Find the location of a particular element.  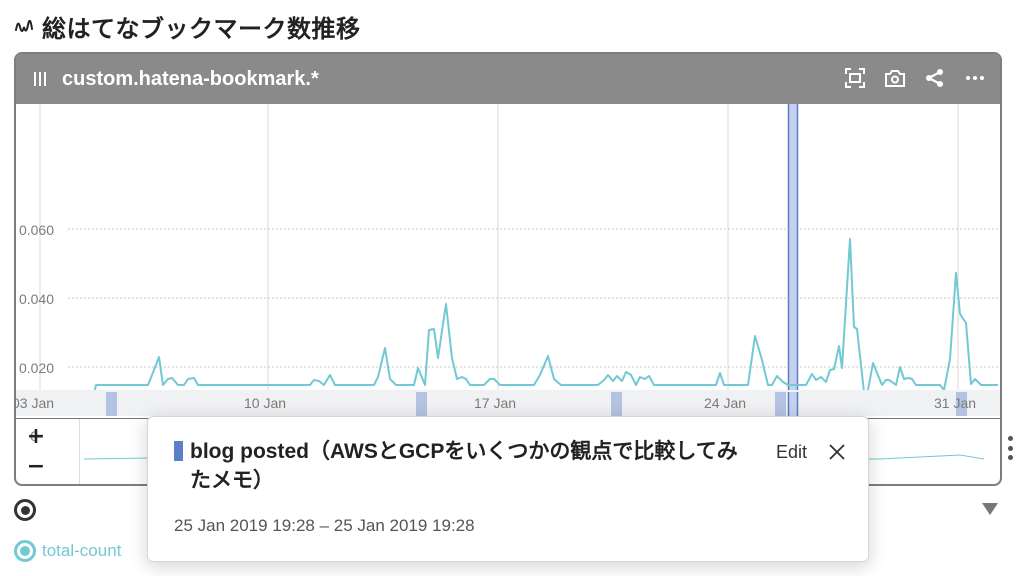

y-tick-label: 0.060 is located at coordinates (36, 230).